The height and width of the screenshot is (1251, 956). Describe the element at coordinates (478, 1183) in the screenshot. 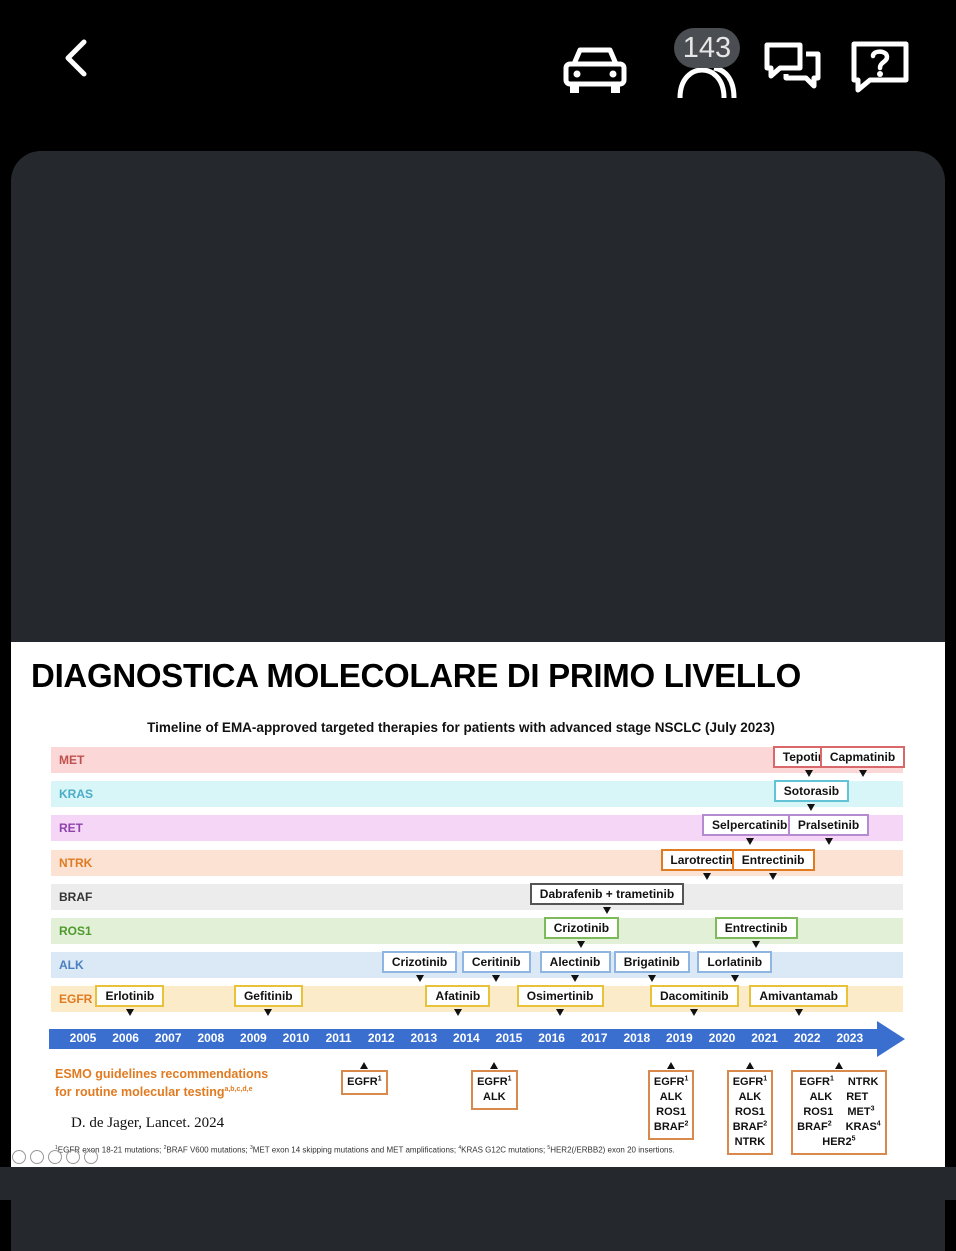

I see `bottom-bar` at that location.